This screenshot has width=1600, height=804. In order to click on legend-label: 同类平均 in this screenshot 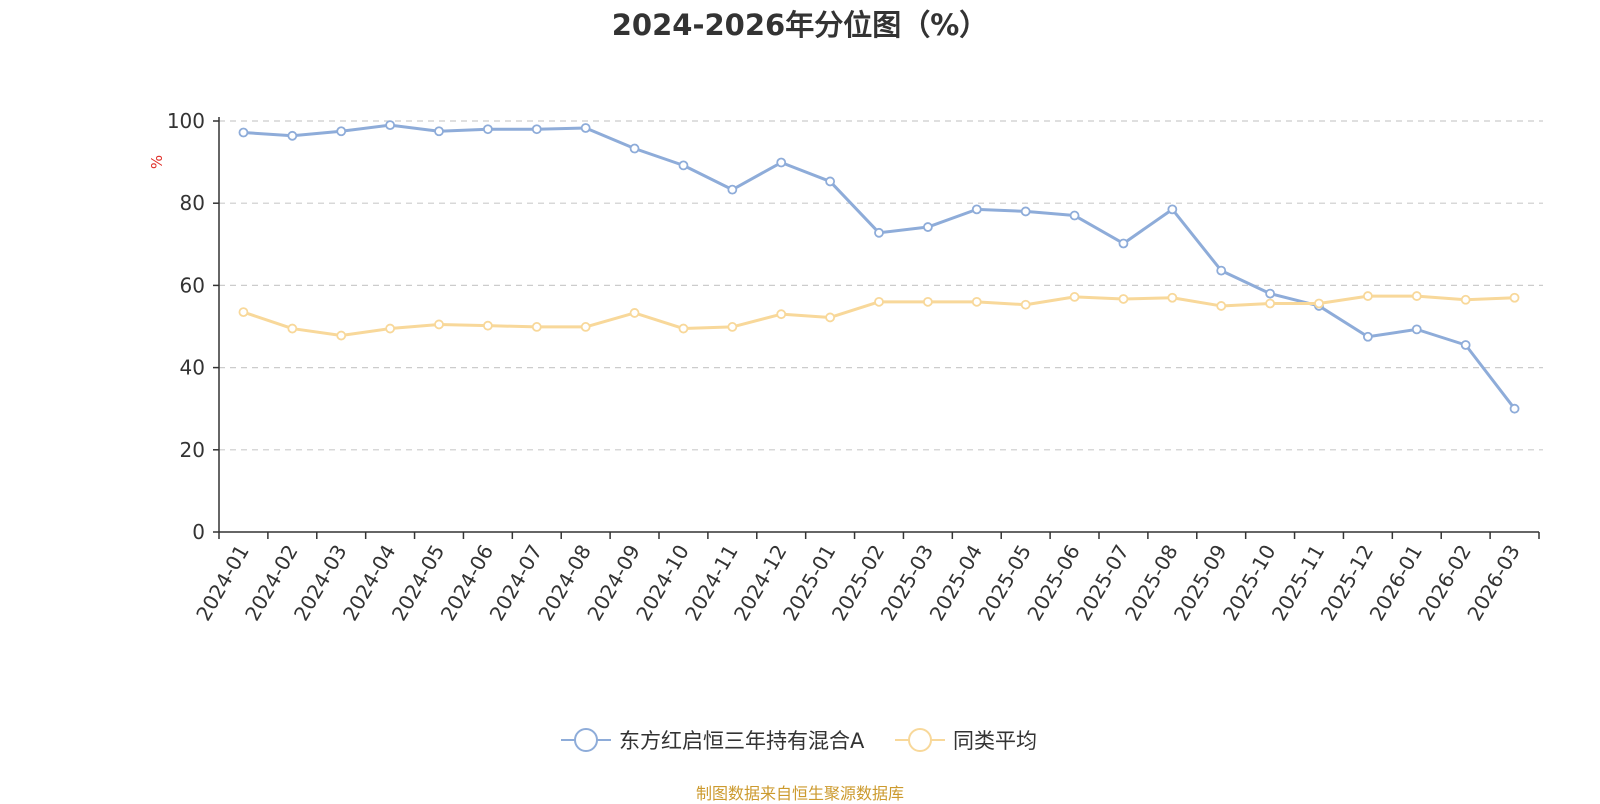, I will do `click(995, 741)`.